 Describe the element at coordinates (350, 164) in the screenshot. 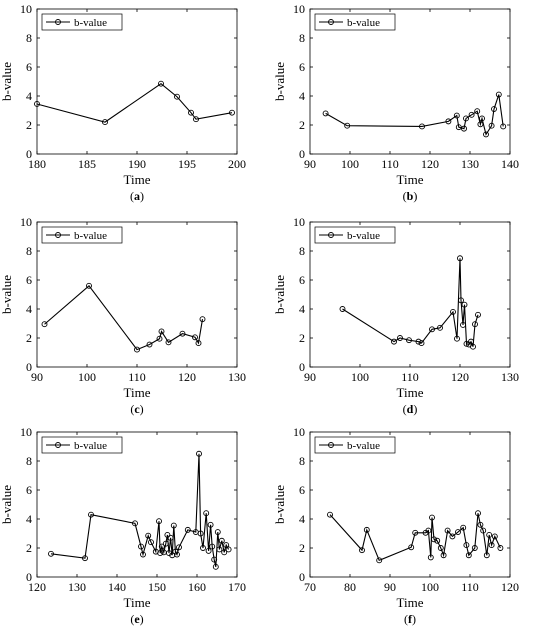

I see `x-tick-label: 100` at that location.